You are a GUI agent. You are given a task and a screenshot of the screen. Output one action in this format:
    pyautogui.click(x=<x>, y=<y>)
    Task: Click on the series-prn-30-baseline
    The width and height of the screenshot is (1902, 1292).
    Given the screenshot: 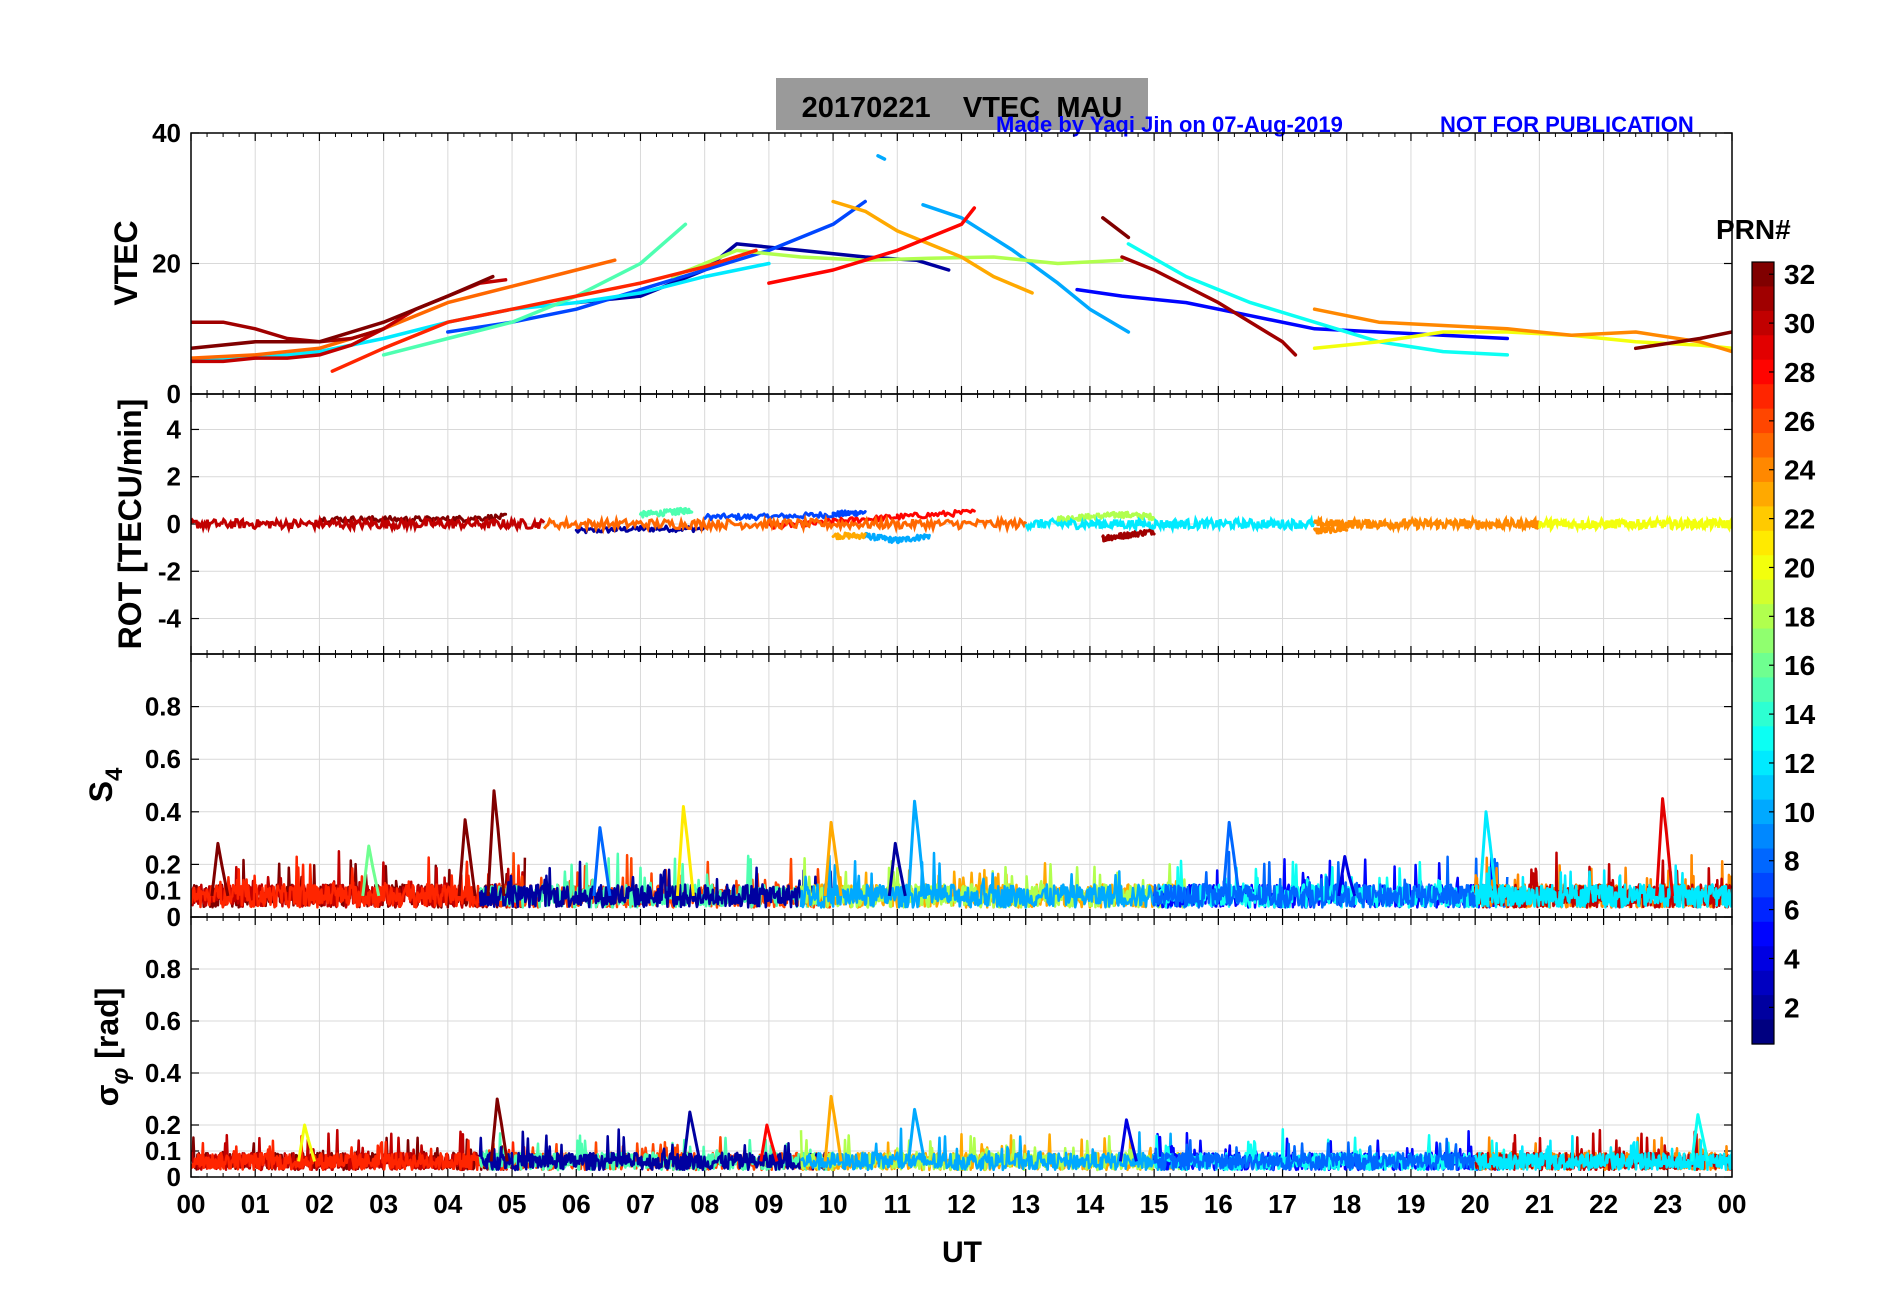 What is the action you would take?
    pyautogui.click(x=368, y=524)
    